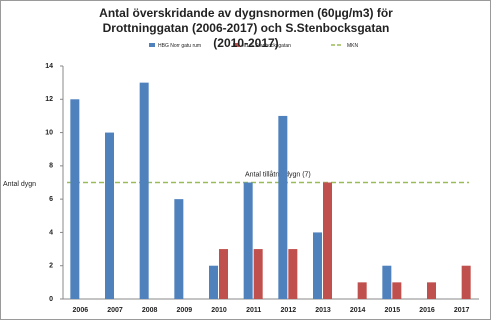  I want to click on x-tick-label: 2017, so click(462, 310).